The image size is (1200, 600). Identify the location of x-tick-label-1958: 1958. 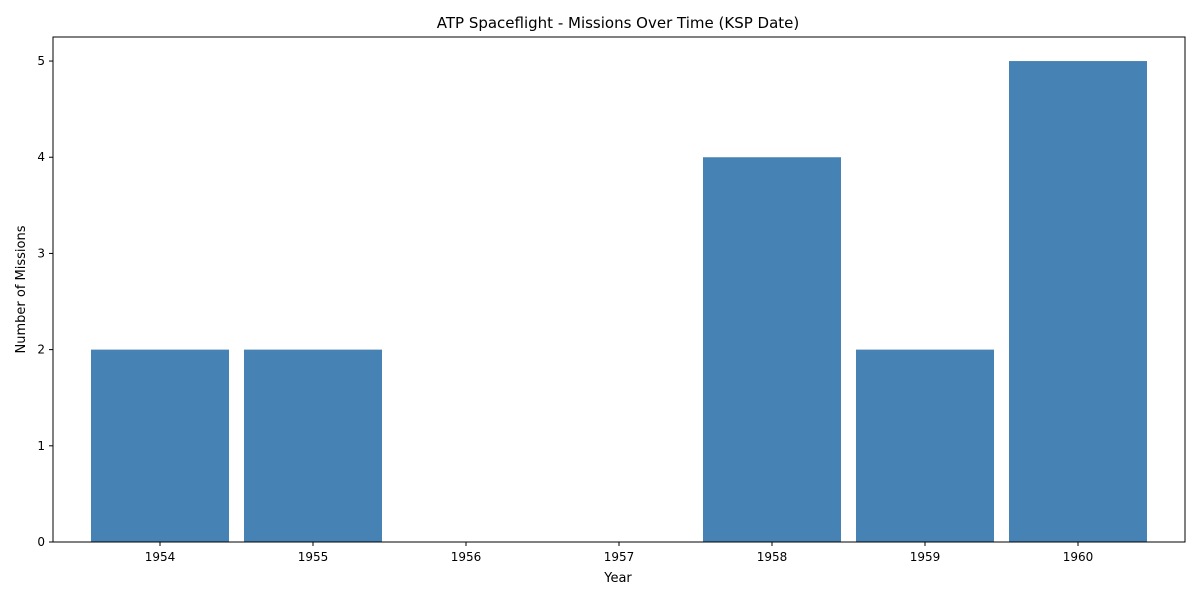
(772, 557).